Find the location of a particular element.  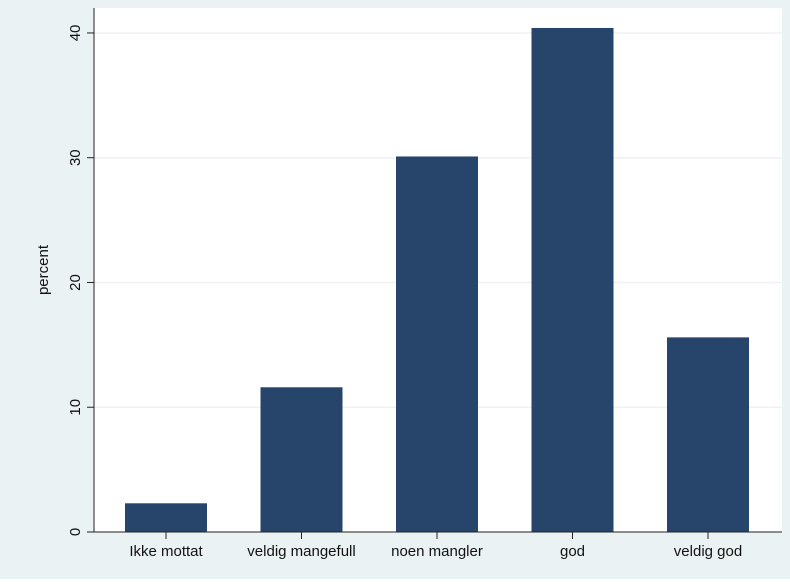

x-tick-label-3: god is located at coordinates (572, 551).